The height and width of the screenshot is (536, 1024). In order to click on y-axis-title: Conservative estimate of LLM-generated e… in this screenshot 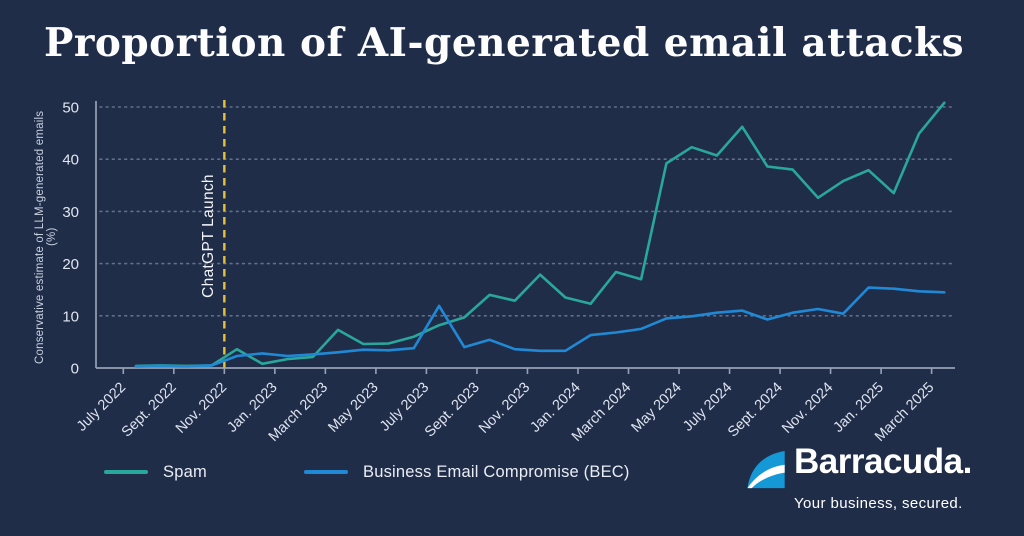, I will do `click(46, 237)`.